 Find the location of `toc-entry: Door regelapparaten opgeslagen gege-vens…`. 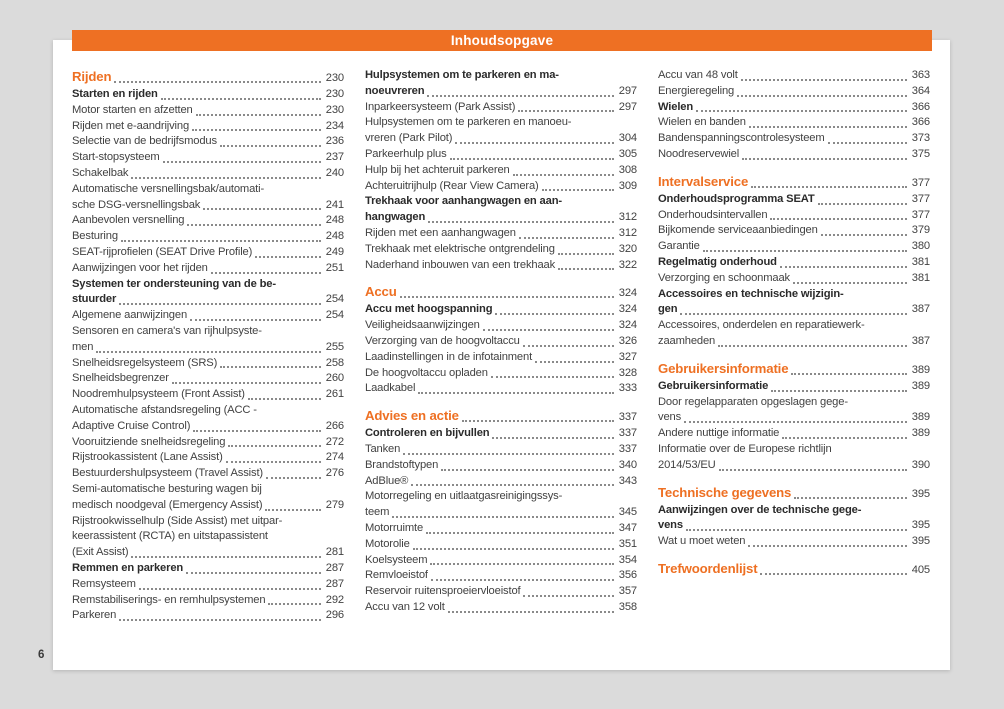

toc-entry: Door regelapparaten opgeslagen gege-vens… is located at coordinates (794, 411).